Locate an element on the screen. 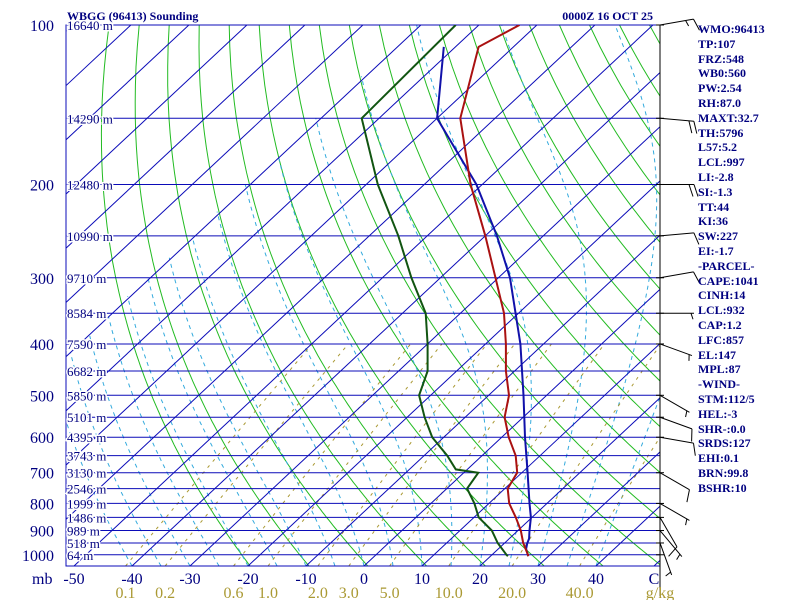 Image resolution: width=800 pixels, height=600 pixels. height-label: 8584 m is located at coordinates (86, 313).